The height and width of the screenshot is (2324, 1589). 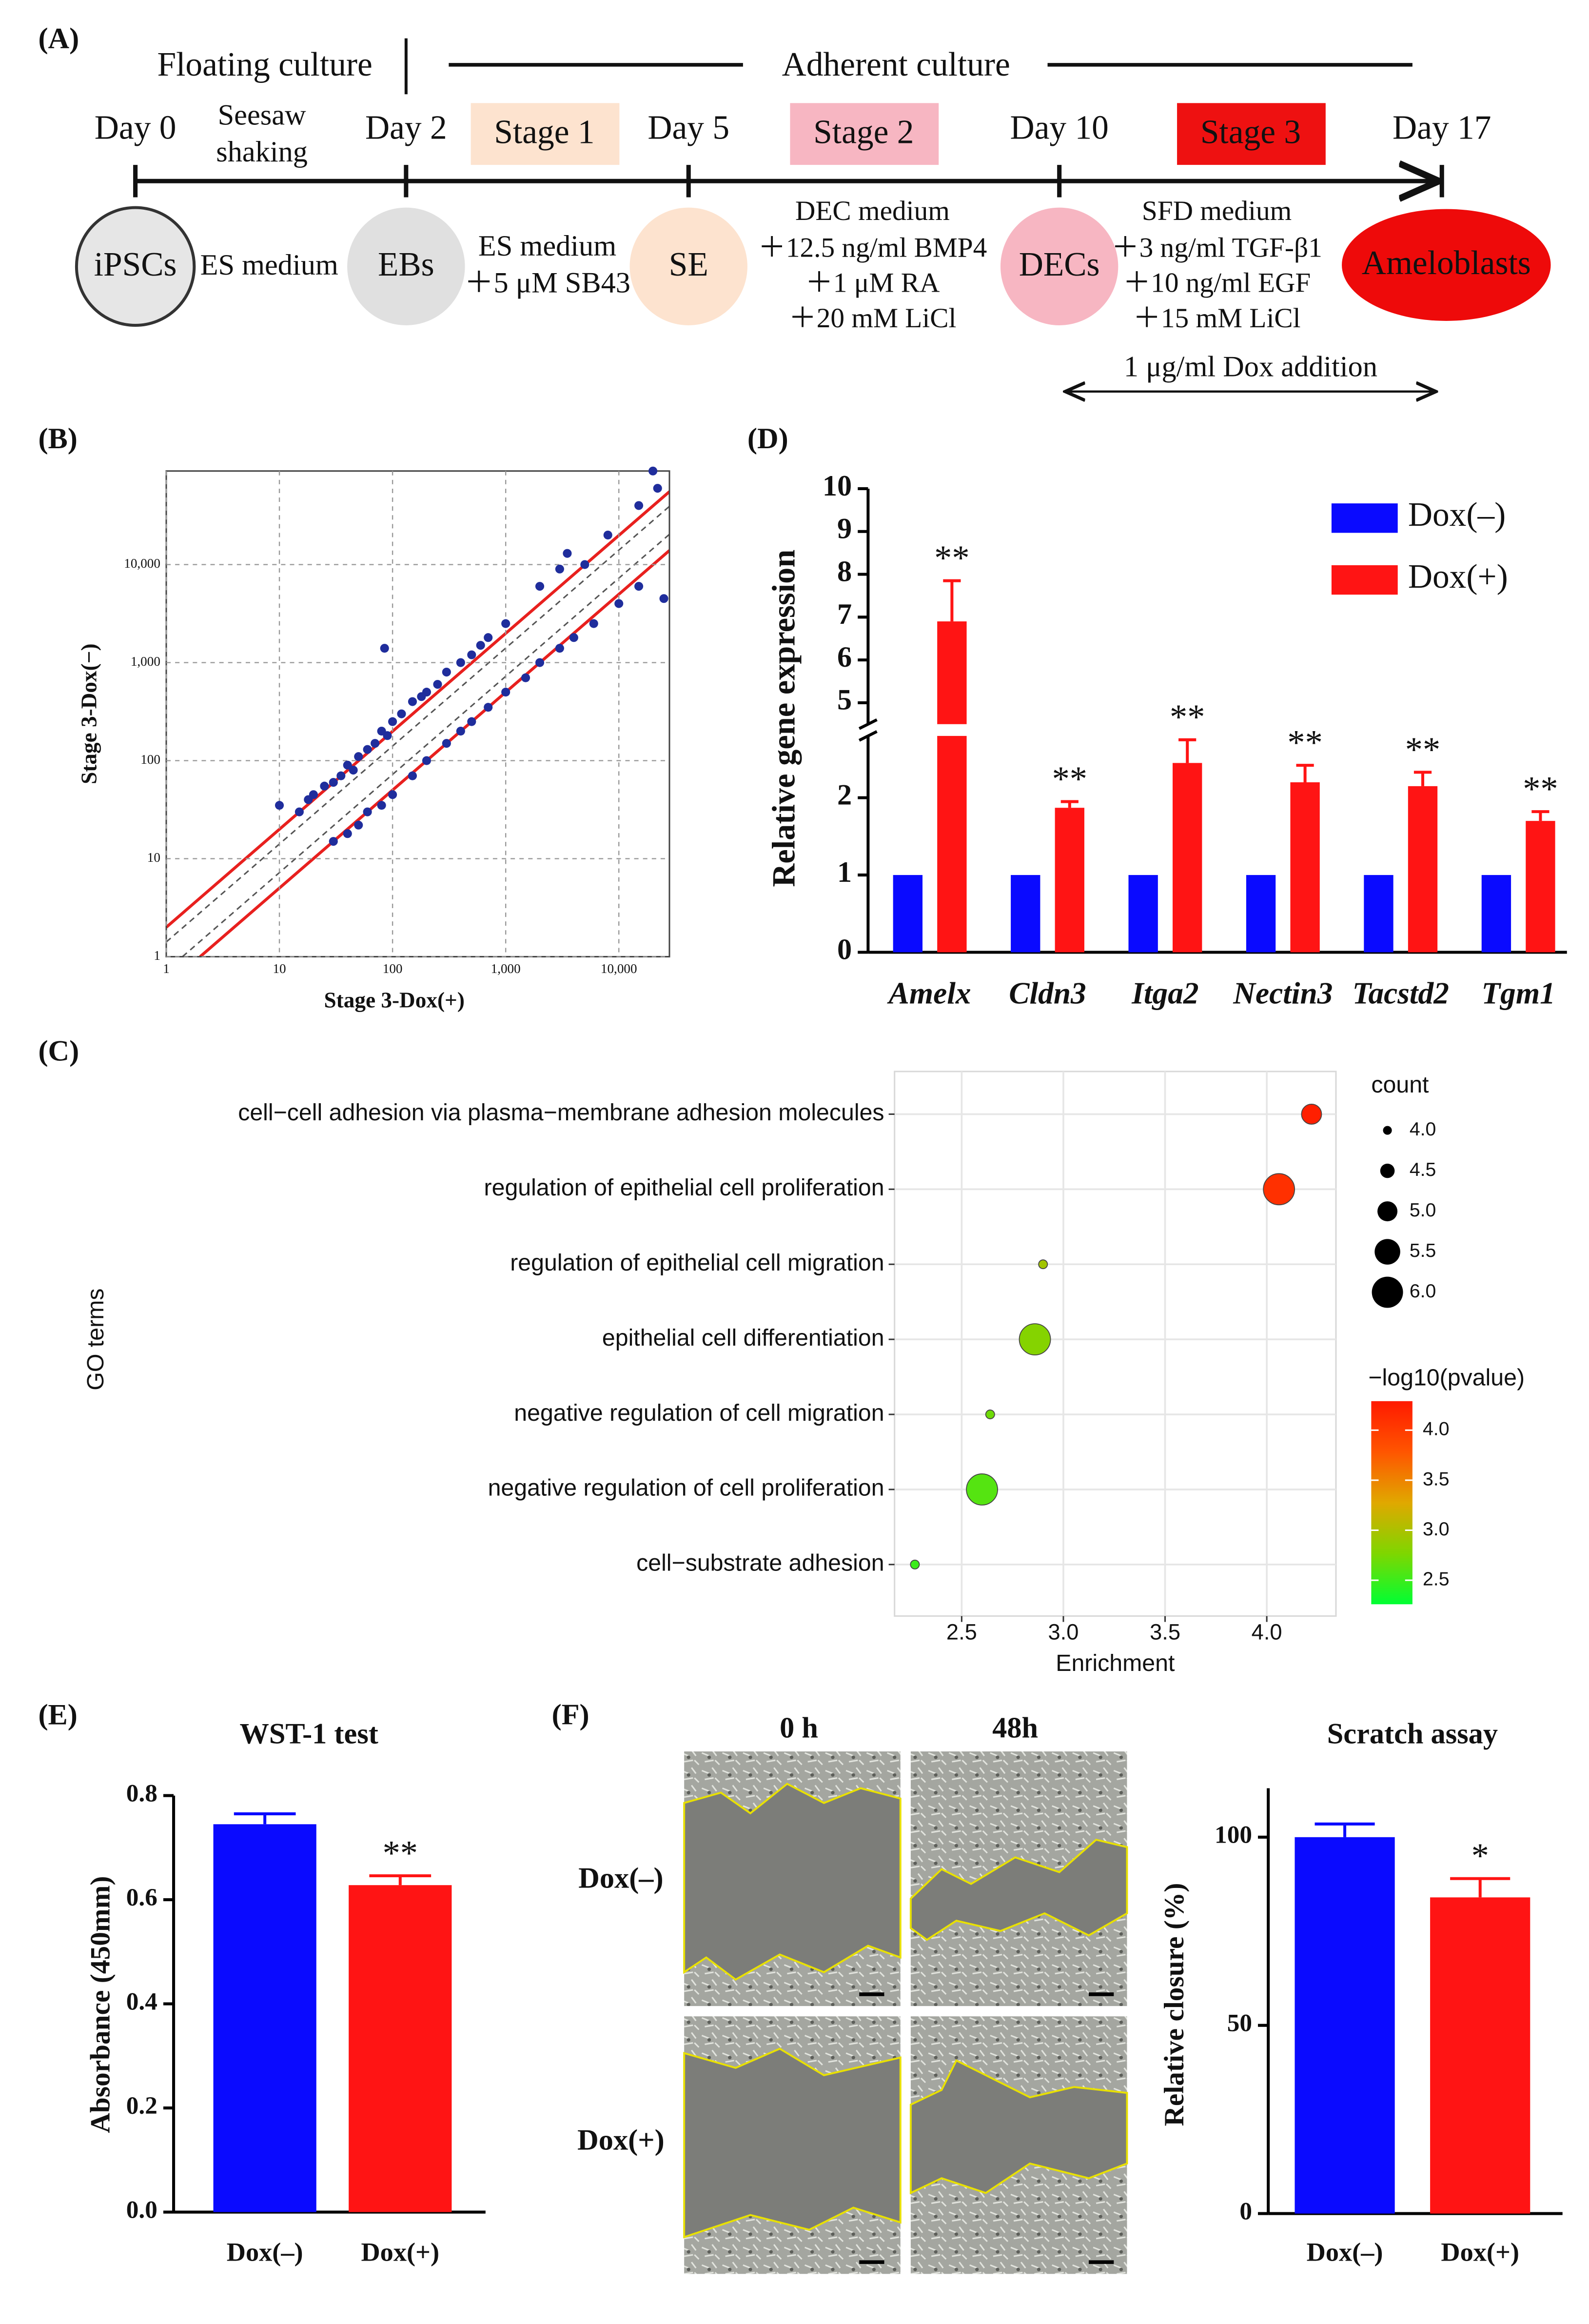 What do you see at coordinates (699, 1413) in the screenshot?
I see `y-tick-label: negative regulation of cell migration` at bounding box center [699, 1413].